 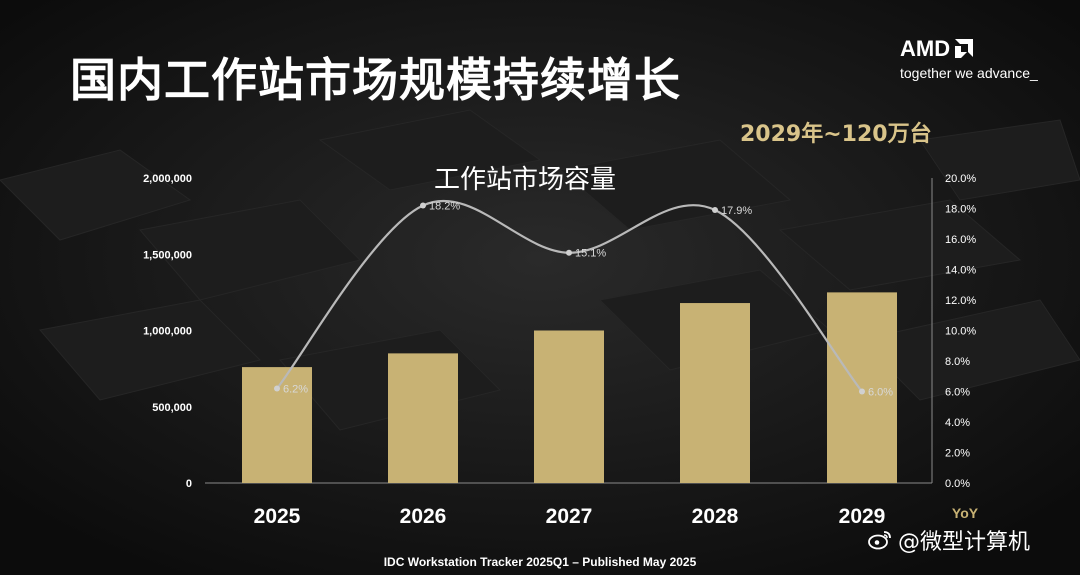 I want to click on y2-axis-label: YoY, so click(x=965, y=513).